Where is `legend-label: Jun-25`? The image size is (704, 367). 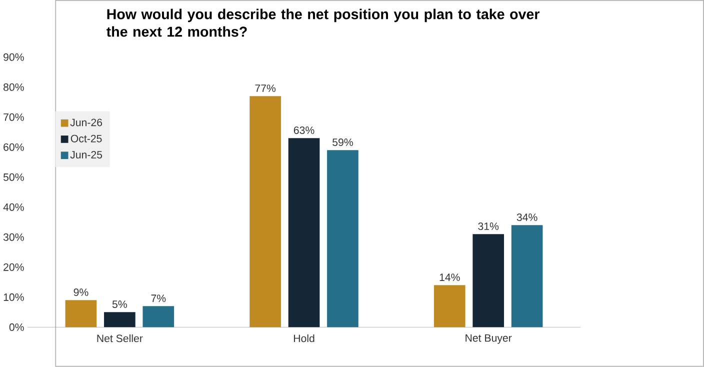
legend-label: Jun-25 is located at coordinates (86, 155).